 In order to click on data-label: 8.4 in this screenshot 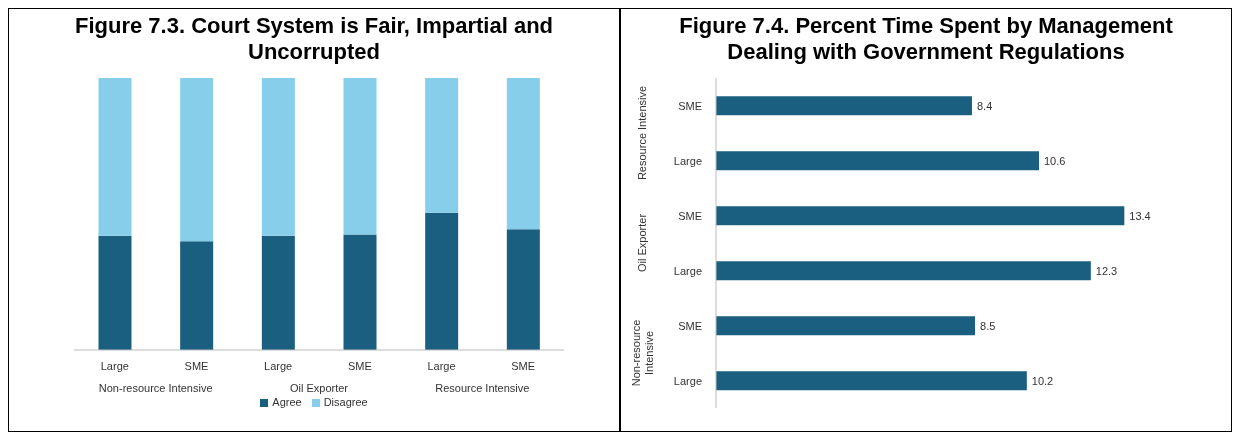, I will do `click(984, 105)`.